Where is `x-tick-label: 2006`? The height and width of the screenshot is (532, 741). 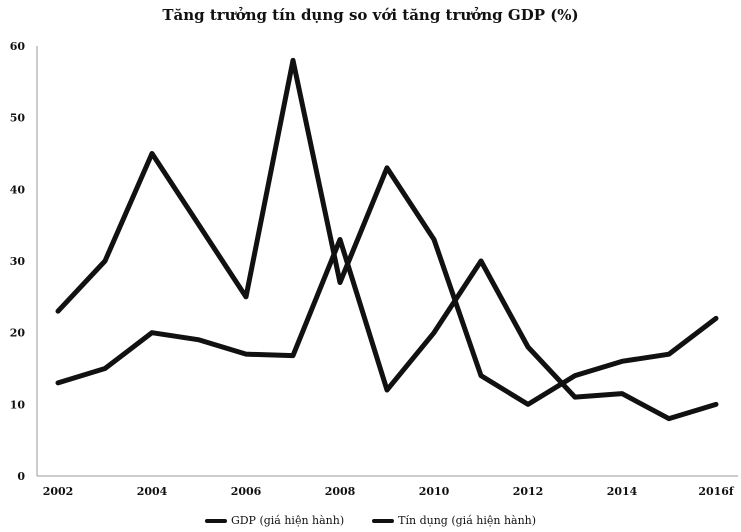 x-tick-label: 2006 is located at coordinates (246, 491).